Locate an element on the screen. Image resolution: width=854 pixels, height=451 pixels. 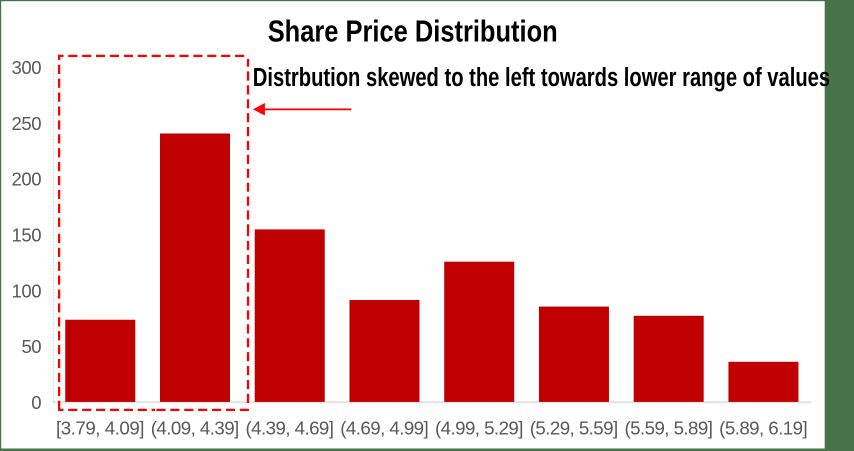
svg-text: (4.09, 4.39] is located at coordinates (195, 427).